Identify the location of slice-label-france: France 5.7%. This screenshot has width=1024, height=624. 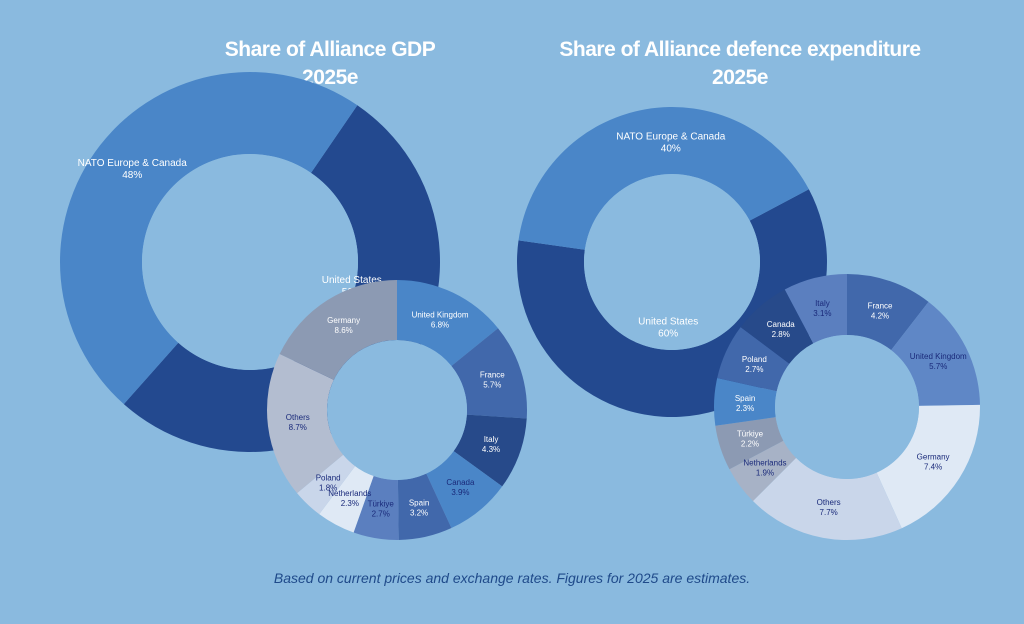
(492, 380).